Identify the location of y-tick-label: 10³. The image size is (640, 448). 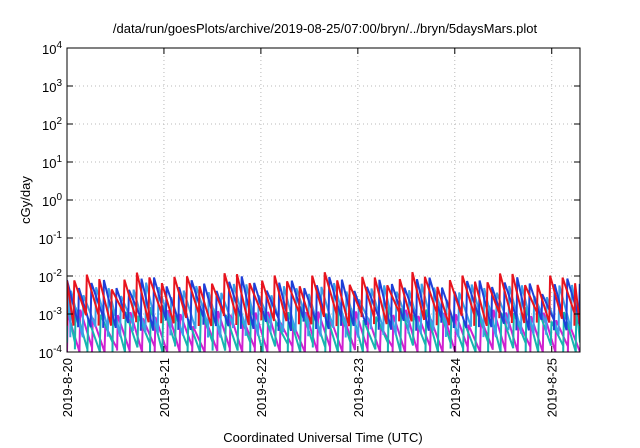
(52, 86).